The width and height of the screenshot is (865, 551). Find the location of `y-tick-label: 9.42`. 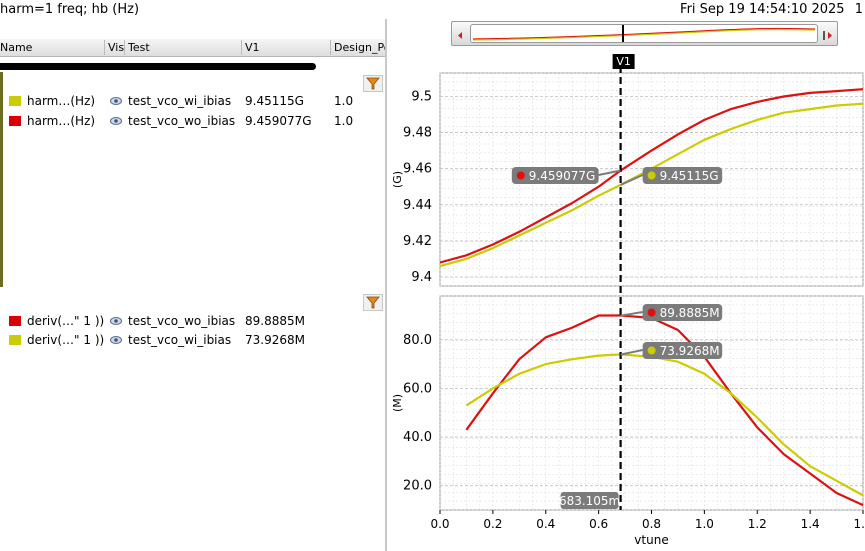

y-tick-label: 9.42 is located at coordinates (417, 241).